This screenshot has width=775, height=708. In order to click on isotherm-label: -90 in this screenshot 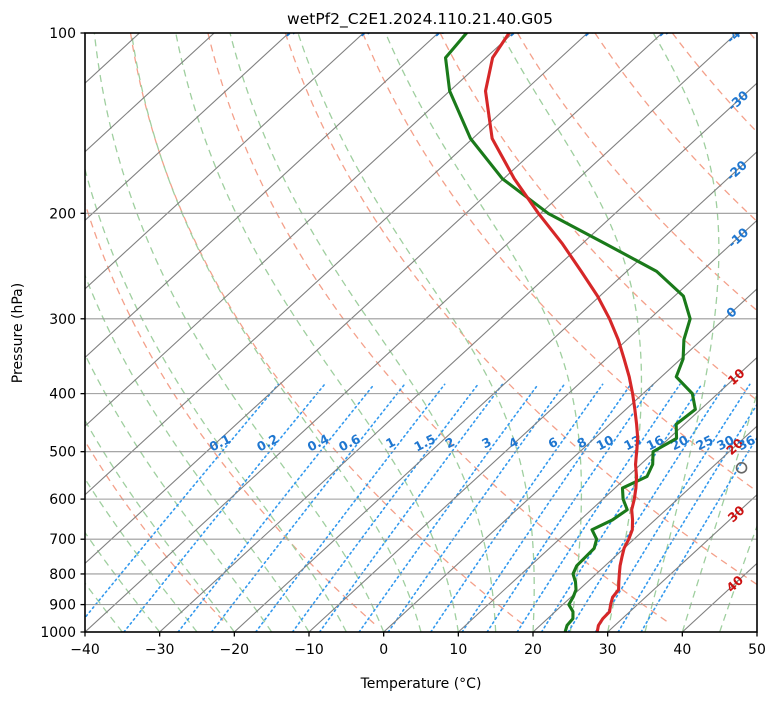, I will do `click(368, 28)`.